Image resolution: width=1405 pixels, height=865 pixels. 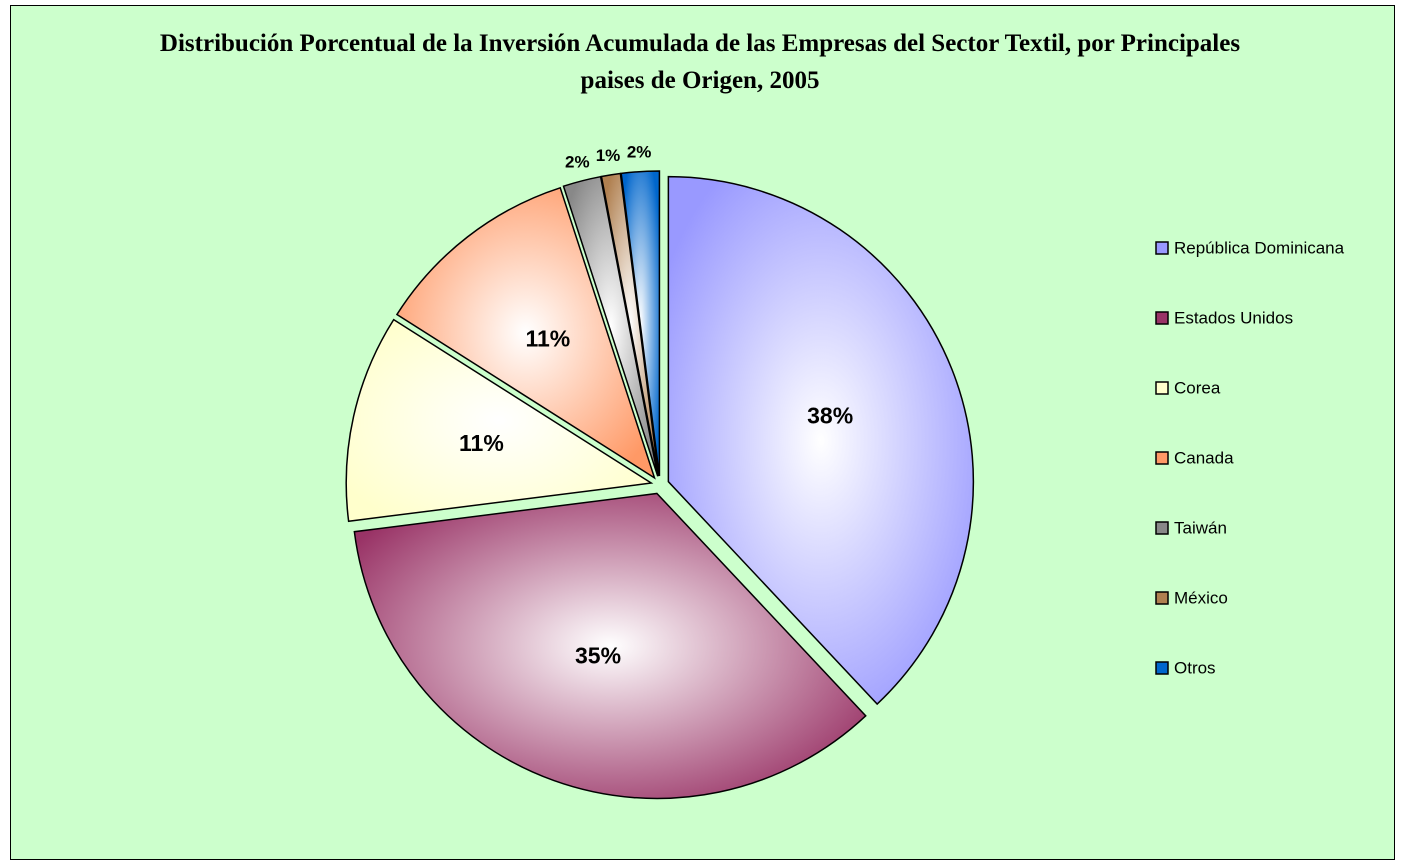 What do you see at coordinates (1201, 597) in the screenshot?
I see `legend-label: México` at bounding box center [1201, 597].